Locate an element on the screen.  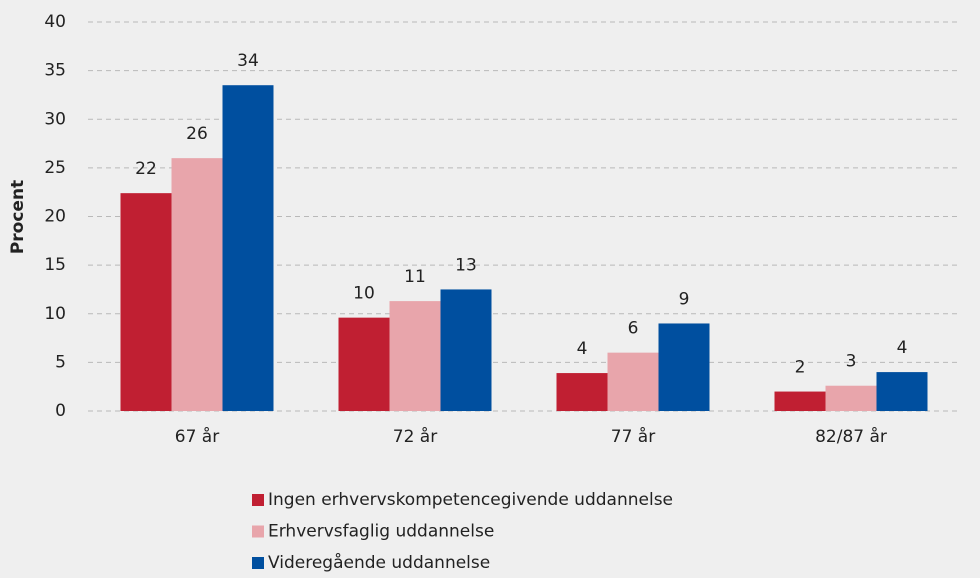
y-tick-label: 35 is located at coordinates (55, 71).